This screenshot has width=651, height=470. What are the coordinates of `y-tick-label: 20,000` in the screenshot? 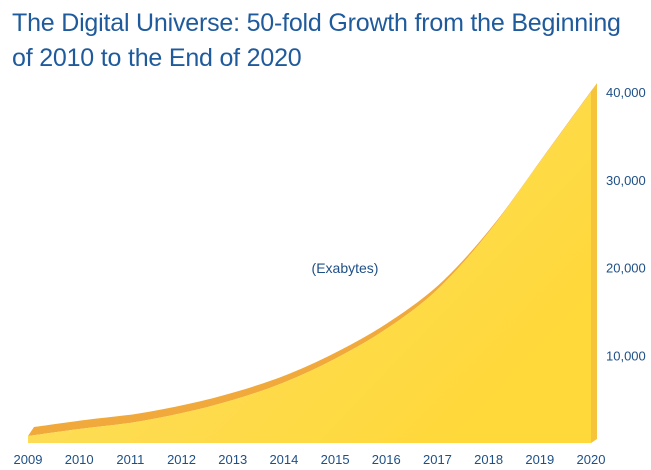 It's located at (626, 268).